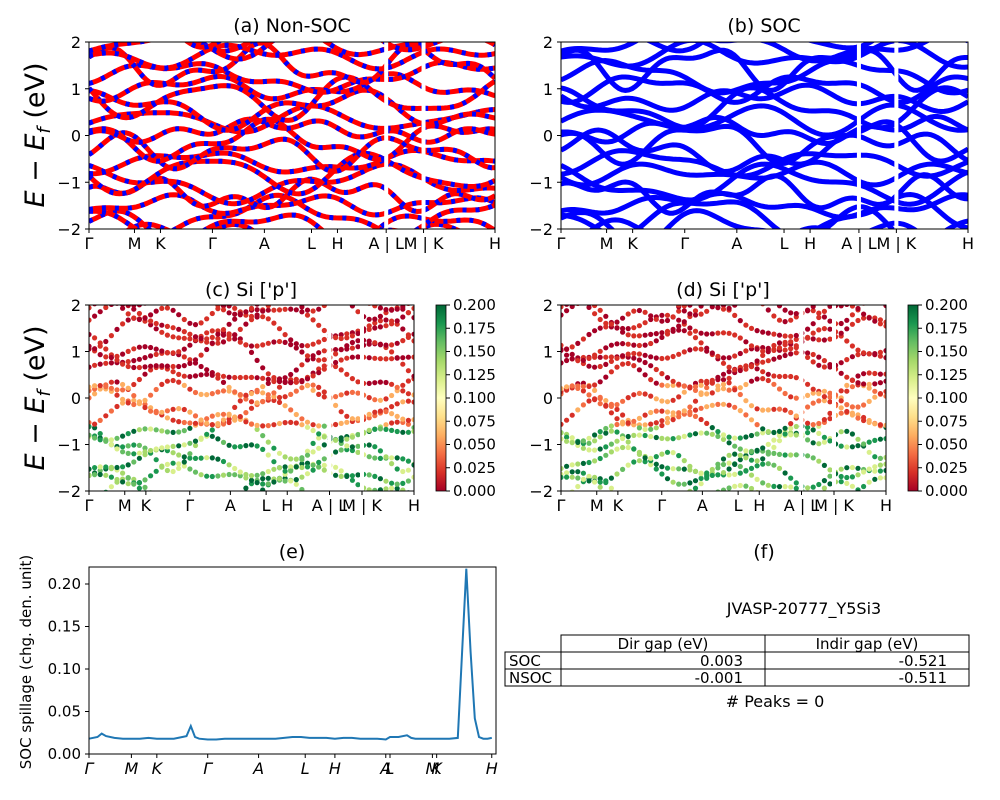 This screenshot has width=1000, height=800. What do you see at coordinates (597, 505) in the screenshot?
I see `xtick-label: M` at bounding box center [597, 505].